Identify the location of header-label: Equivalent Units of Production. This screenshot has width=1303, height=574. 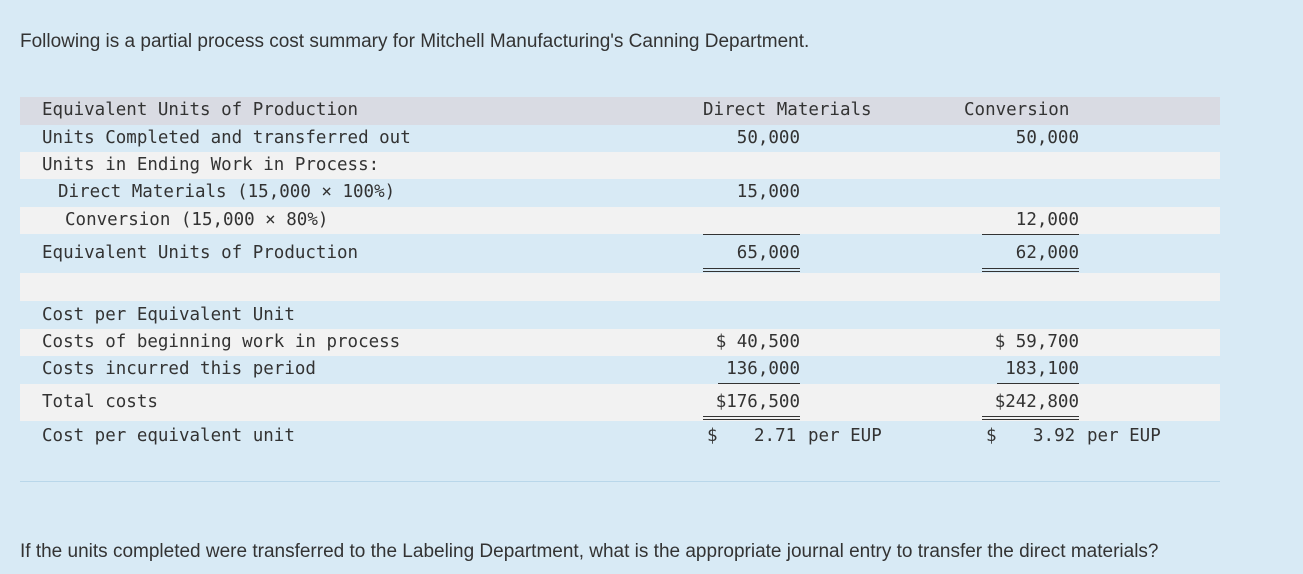
(200, 110).